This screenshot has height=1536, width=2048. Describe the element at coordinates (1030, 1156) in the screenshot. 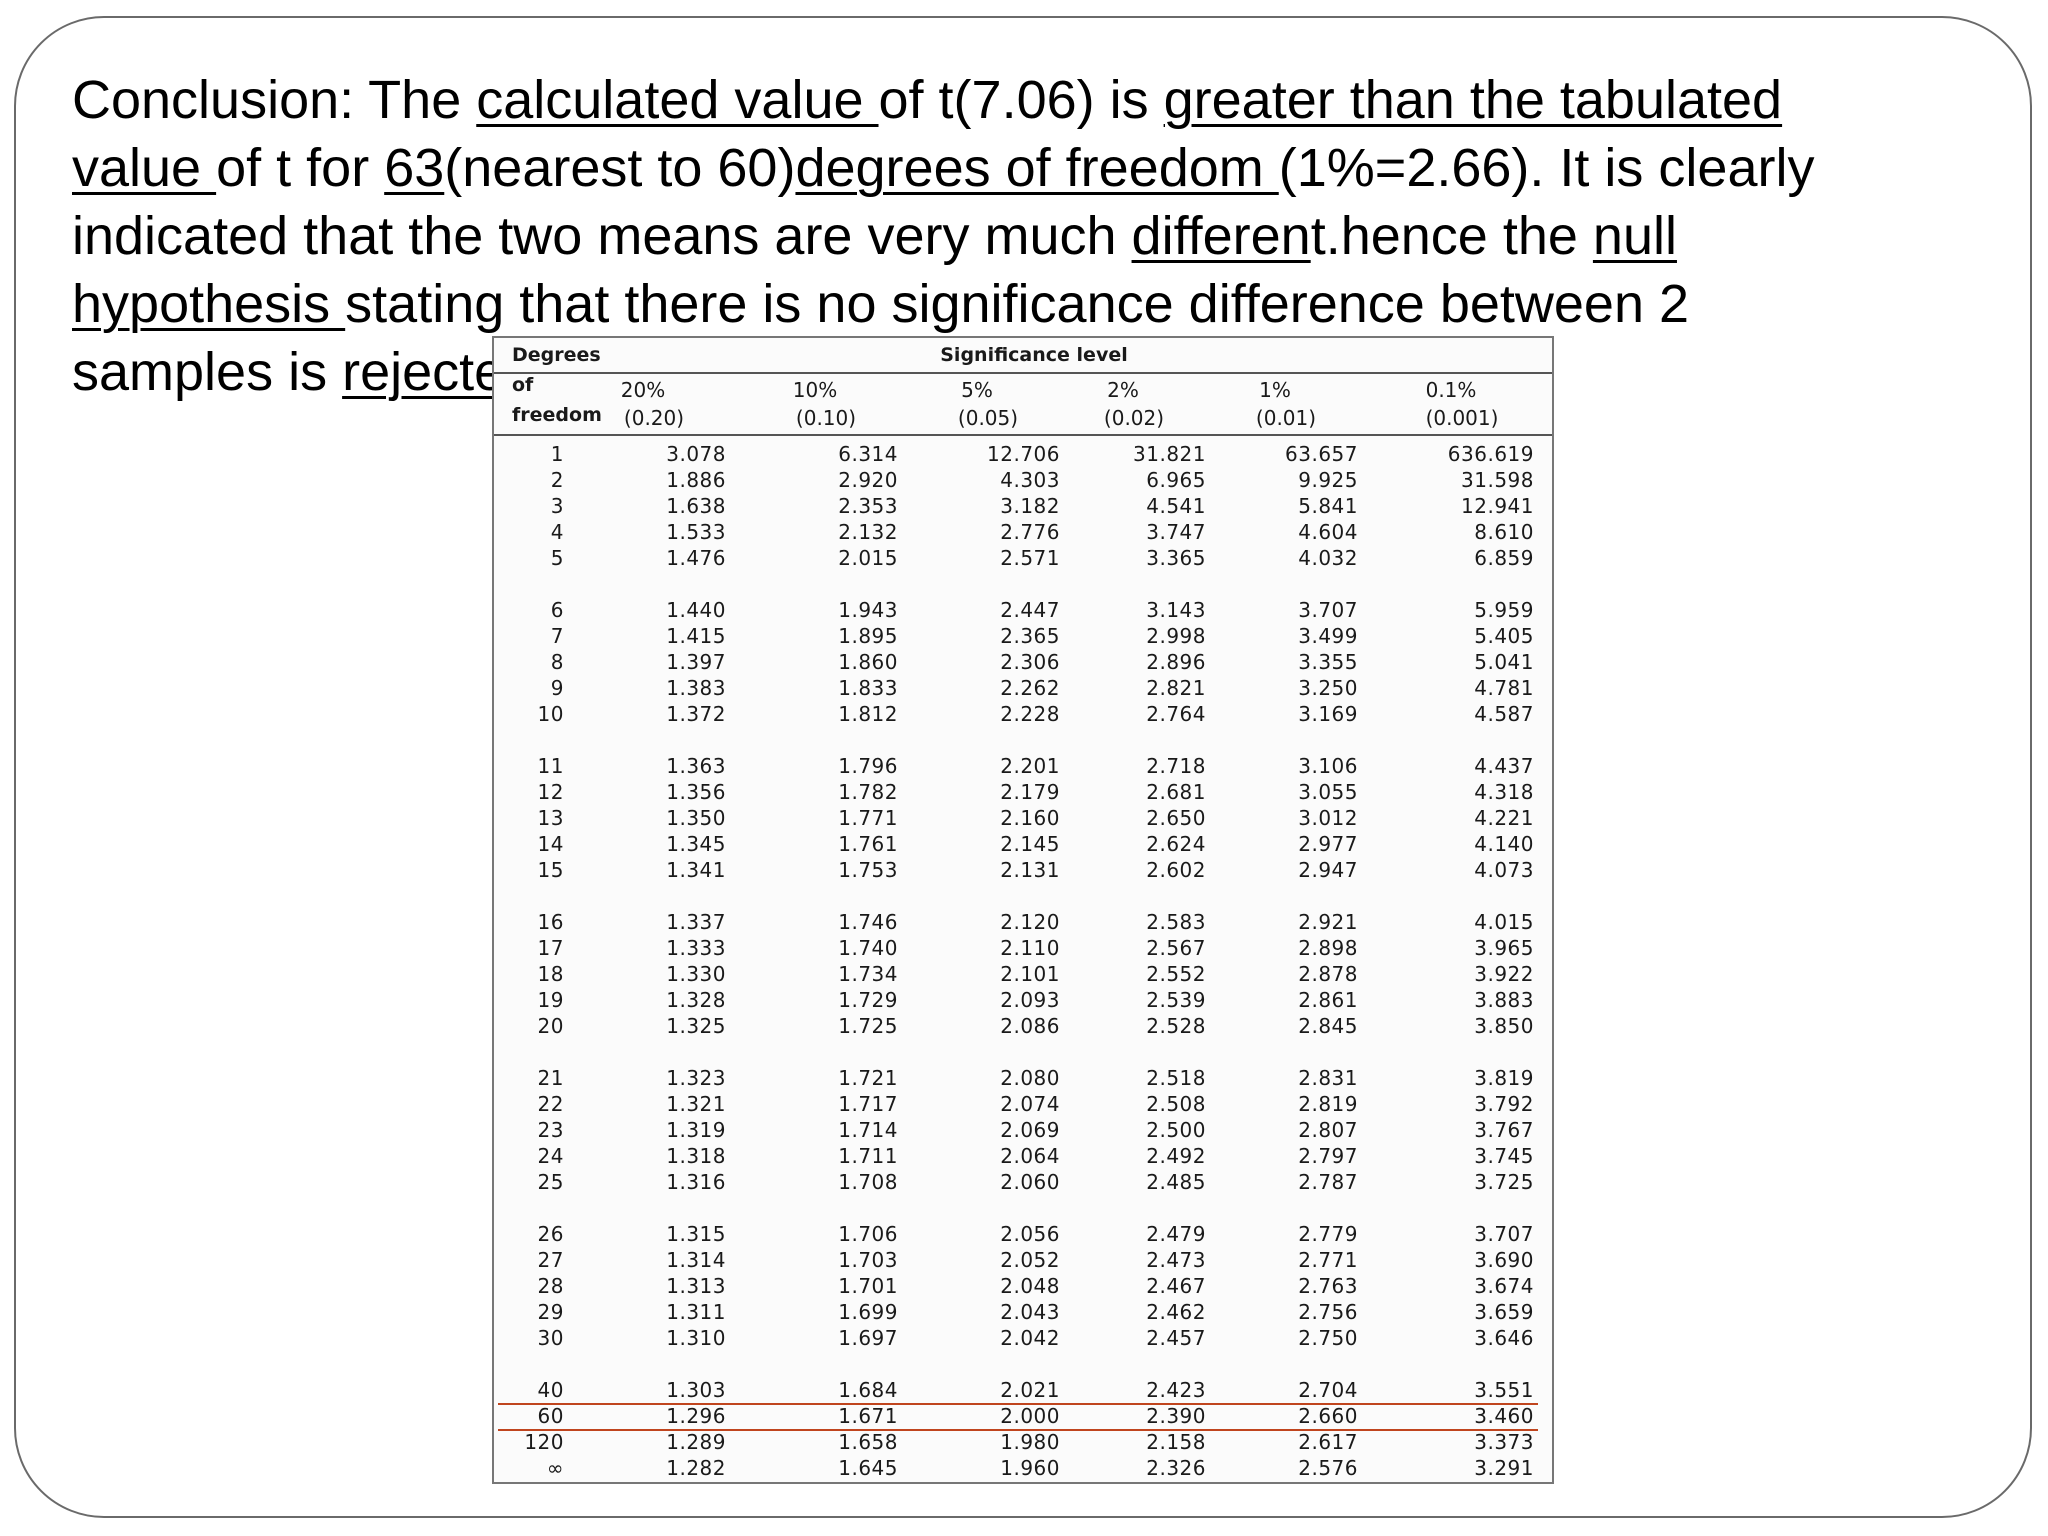

I see `table-cell: 2.064` at that location.